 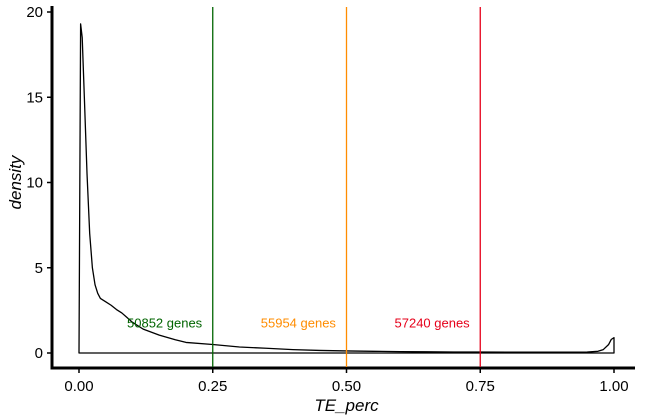 What do you see at coordinates (613, 386) in the screenshot?
I see `x-tick-label: 1.00` at bounding box center [613, 386].